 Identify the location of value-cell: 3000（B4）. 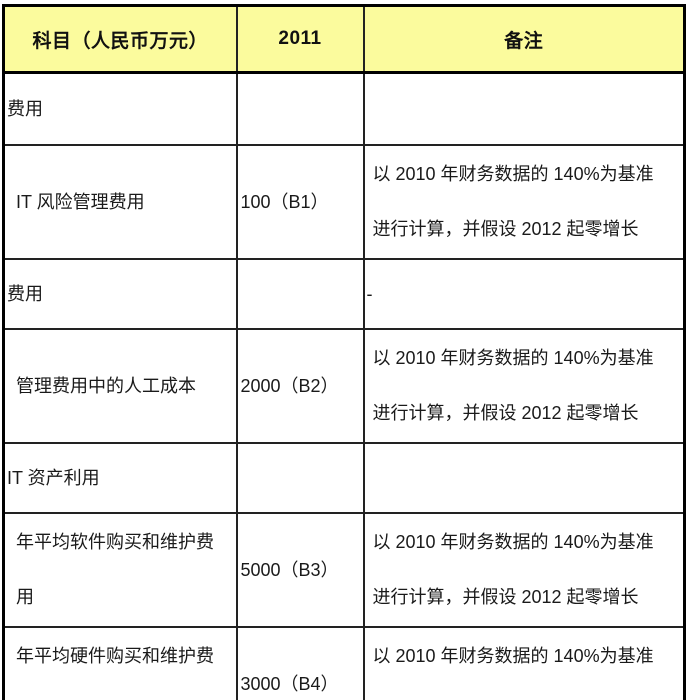
(300, 663).